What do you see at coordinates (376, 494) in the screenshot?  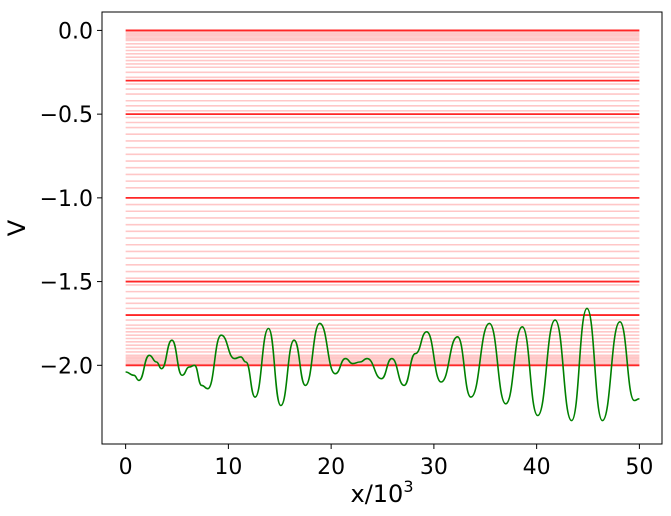 I see `x-axis-label-base: x/10` at bounding box center [376, 494].